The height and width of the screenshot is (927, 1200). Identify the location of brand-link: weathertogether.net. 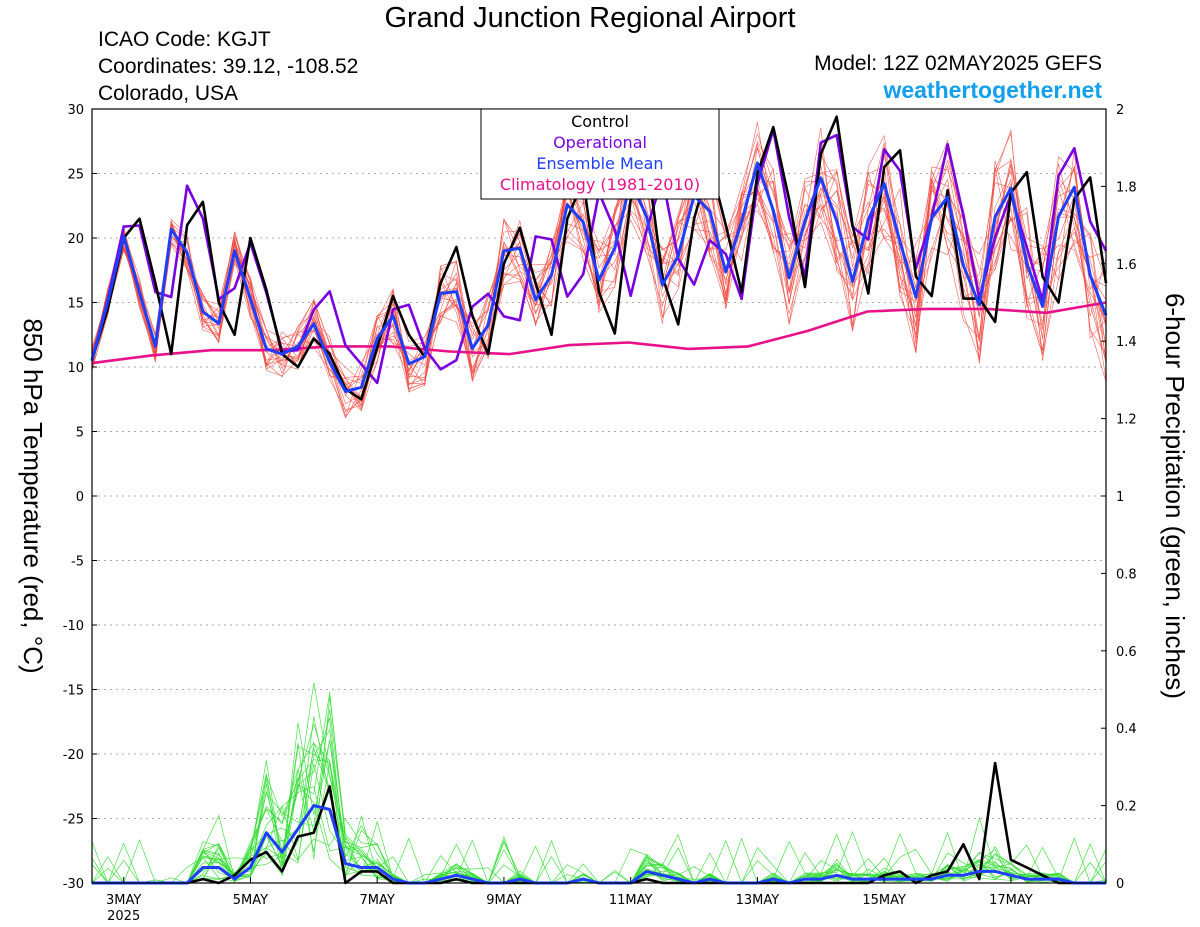
(992, 90).